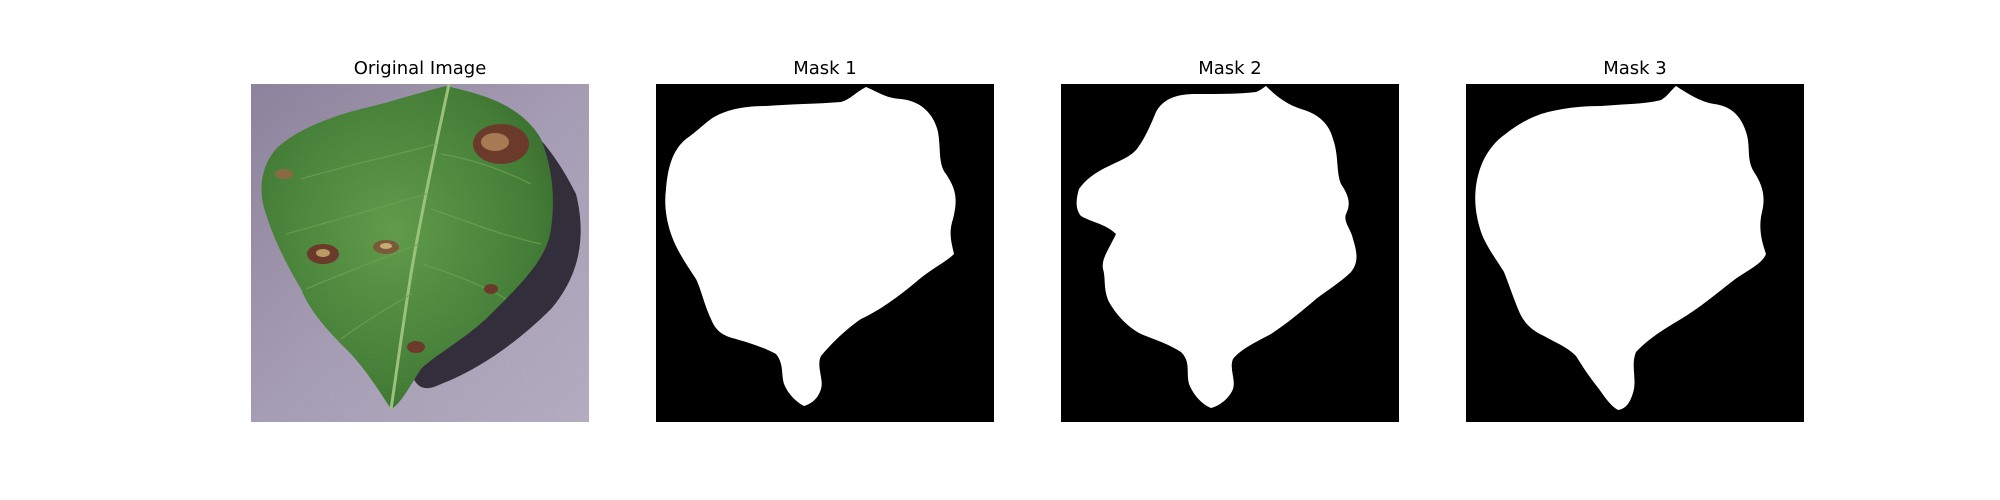  Describe the element at coordinates (1635, 68) in the screenshot. I see `mask-3-title: Mask 3` at that location.